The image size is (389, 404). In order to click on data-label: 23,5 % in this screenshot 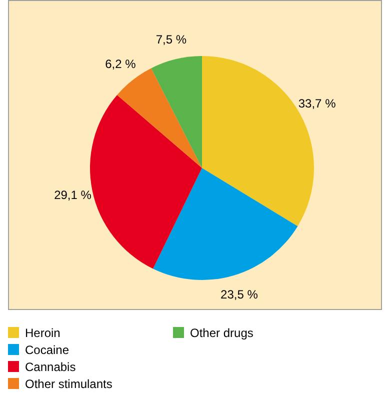, I will do `click(239, 295)`.